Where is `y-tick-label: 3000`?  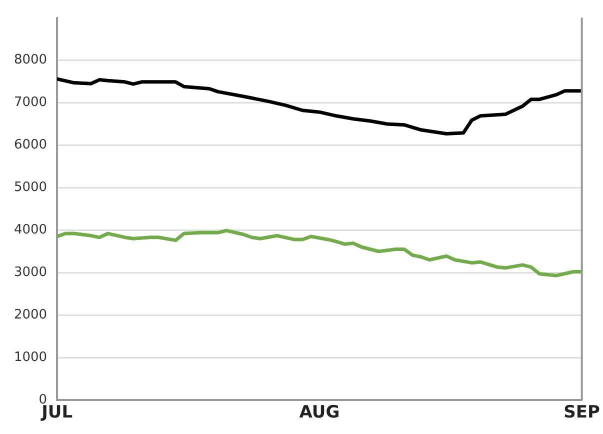 y-tick-label: 3000 is located at coordinates (31, 272).